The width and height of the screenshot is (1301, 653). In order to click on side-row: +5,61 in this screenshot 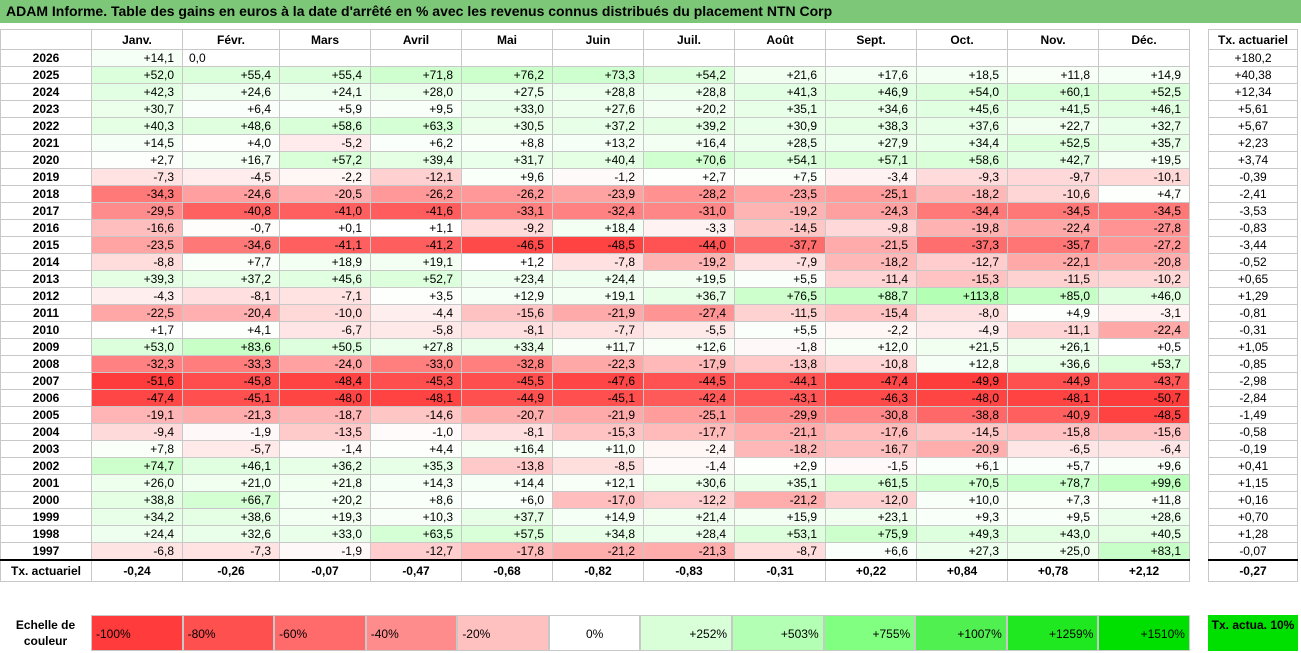, I will do `click(1253, 109)`.